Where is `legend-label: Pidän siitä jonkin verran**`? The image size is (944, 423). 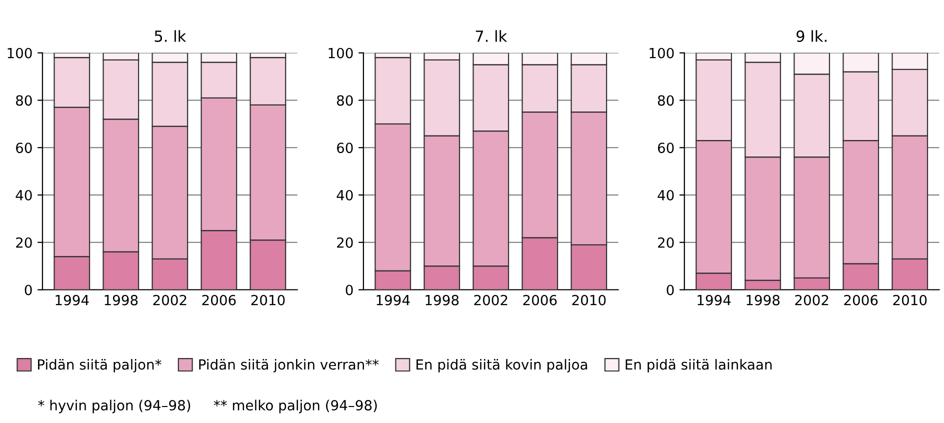 legend-label: Pidän siitä jonkin verran** is located at coordinates (289, 365).